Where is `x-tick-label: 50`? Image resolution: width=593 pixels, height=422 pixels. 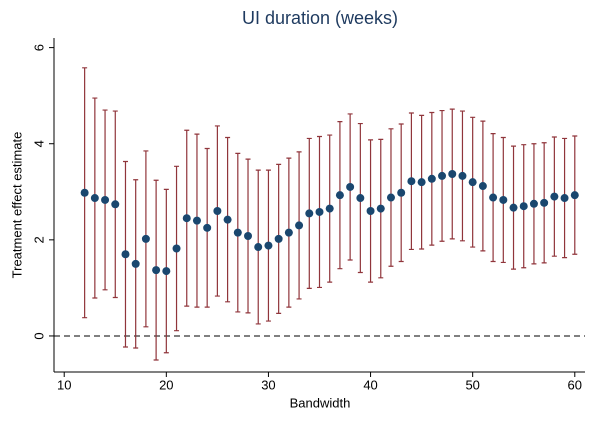 x-tick-label: 50 is located at coordinates (472, 384).